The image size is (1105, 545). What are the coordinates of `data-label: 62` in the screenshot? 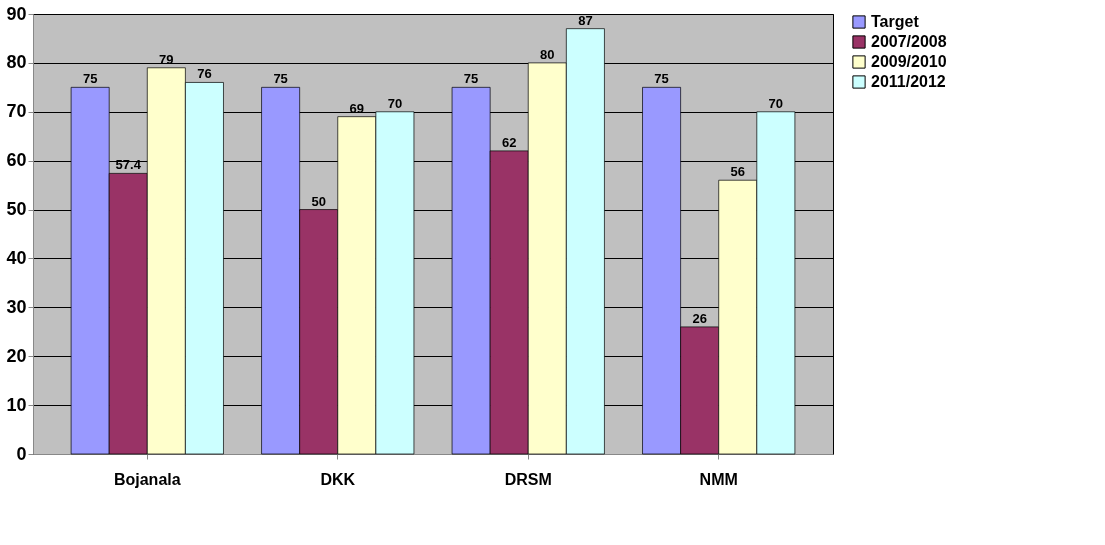 It's located at (509, 142).